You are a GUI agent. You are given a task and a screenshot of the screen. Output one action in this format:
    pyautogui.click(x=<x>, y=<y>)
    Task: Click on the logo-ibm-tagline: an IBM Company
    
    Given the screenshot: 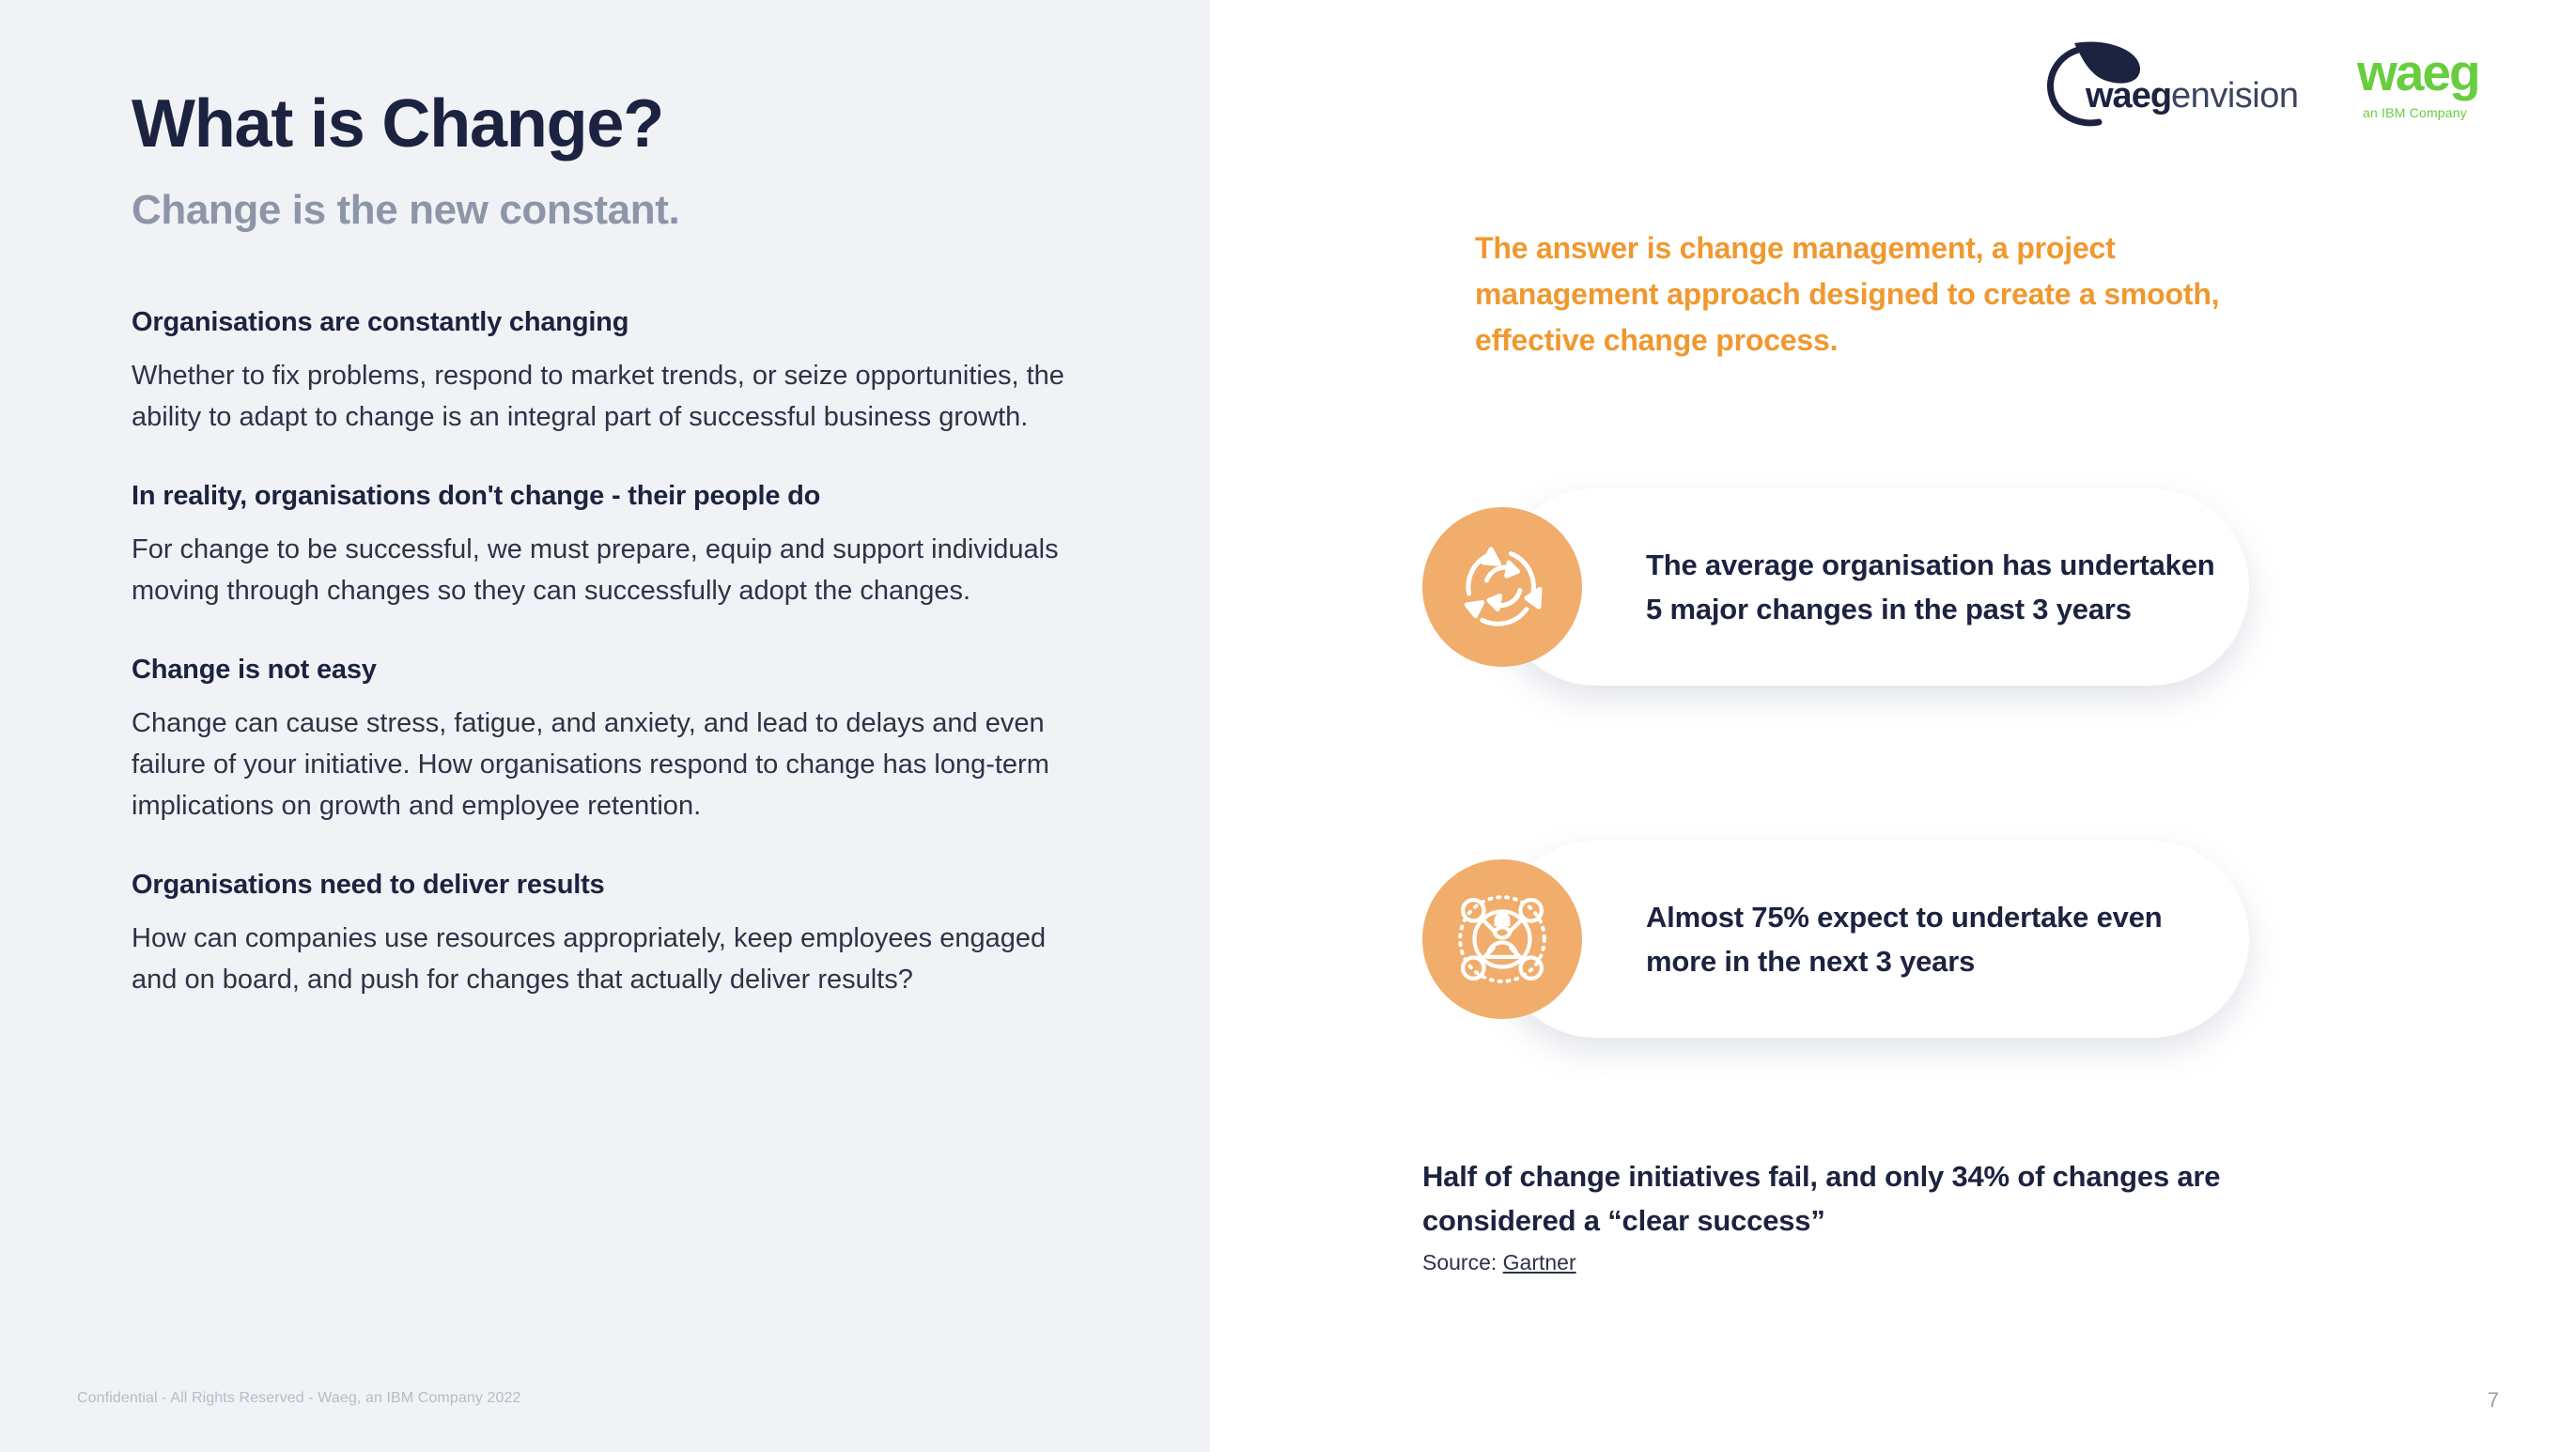 What is the action you would take?
    pyautogui.click(x=2415, y=112)
    